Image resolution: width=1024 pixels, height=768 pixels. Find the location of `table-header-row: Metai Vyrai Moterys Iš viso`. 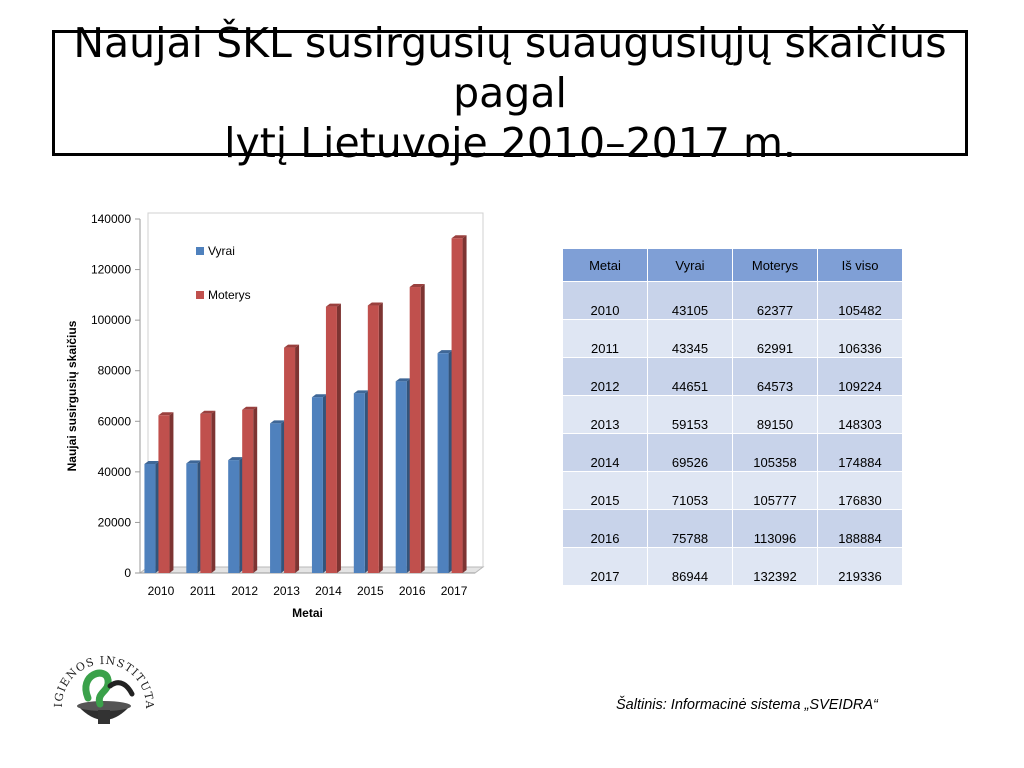

table-header-row: Metai Vyrai Moterys Iš viso is located at coordinates (732, 265).